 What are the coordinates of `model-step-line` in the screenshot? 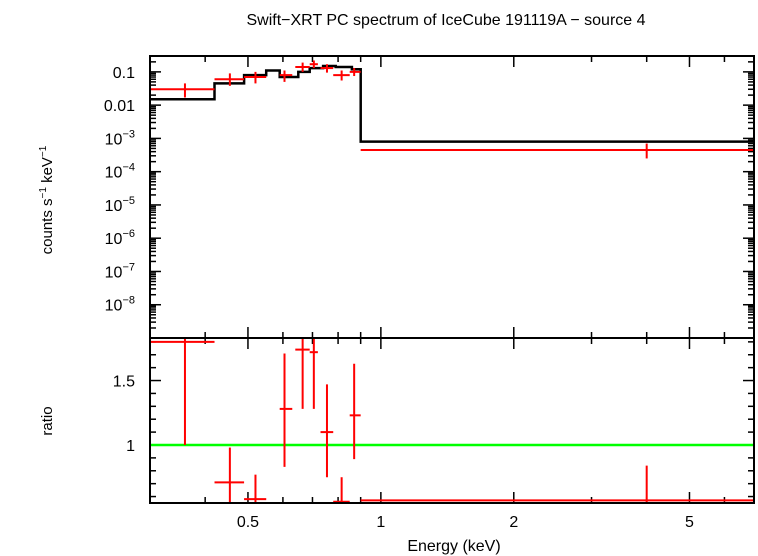 It's located at (452, 103).